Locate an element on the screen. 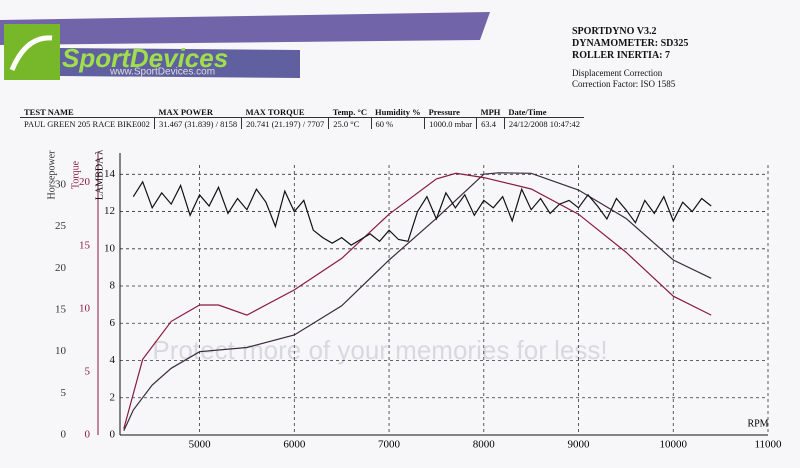 Image resolution: width=800 pixels, height=468 pixels. axis-label: RPM is located at coordinates (757, 423).